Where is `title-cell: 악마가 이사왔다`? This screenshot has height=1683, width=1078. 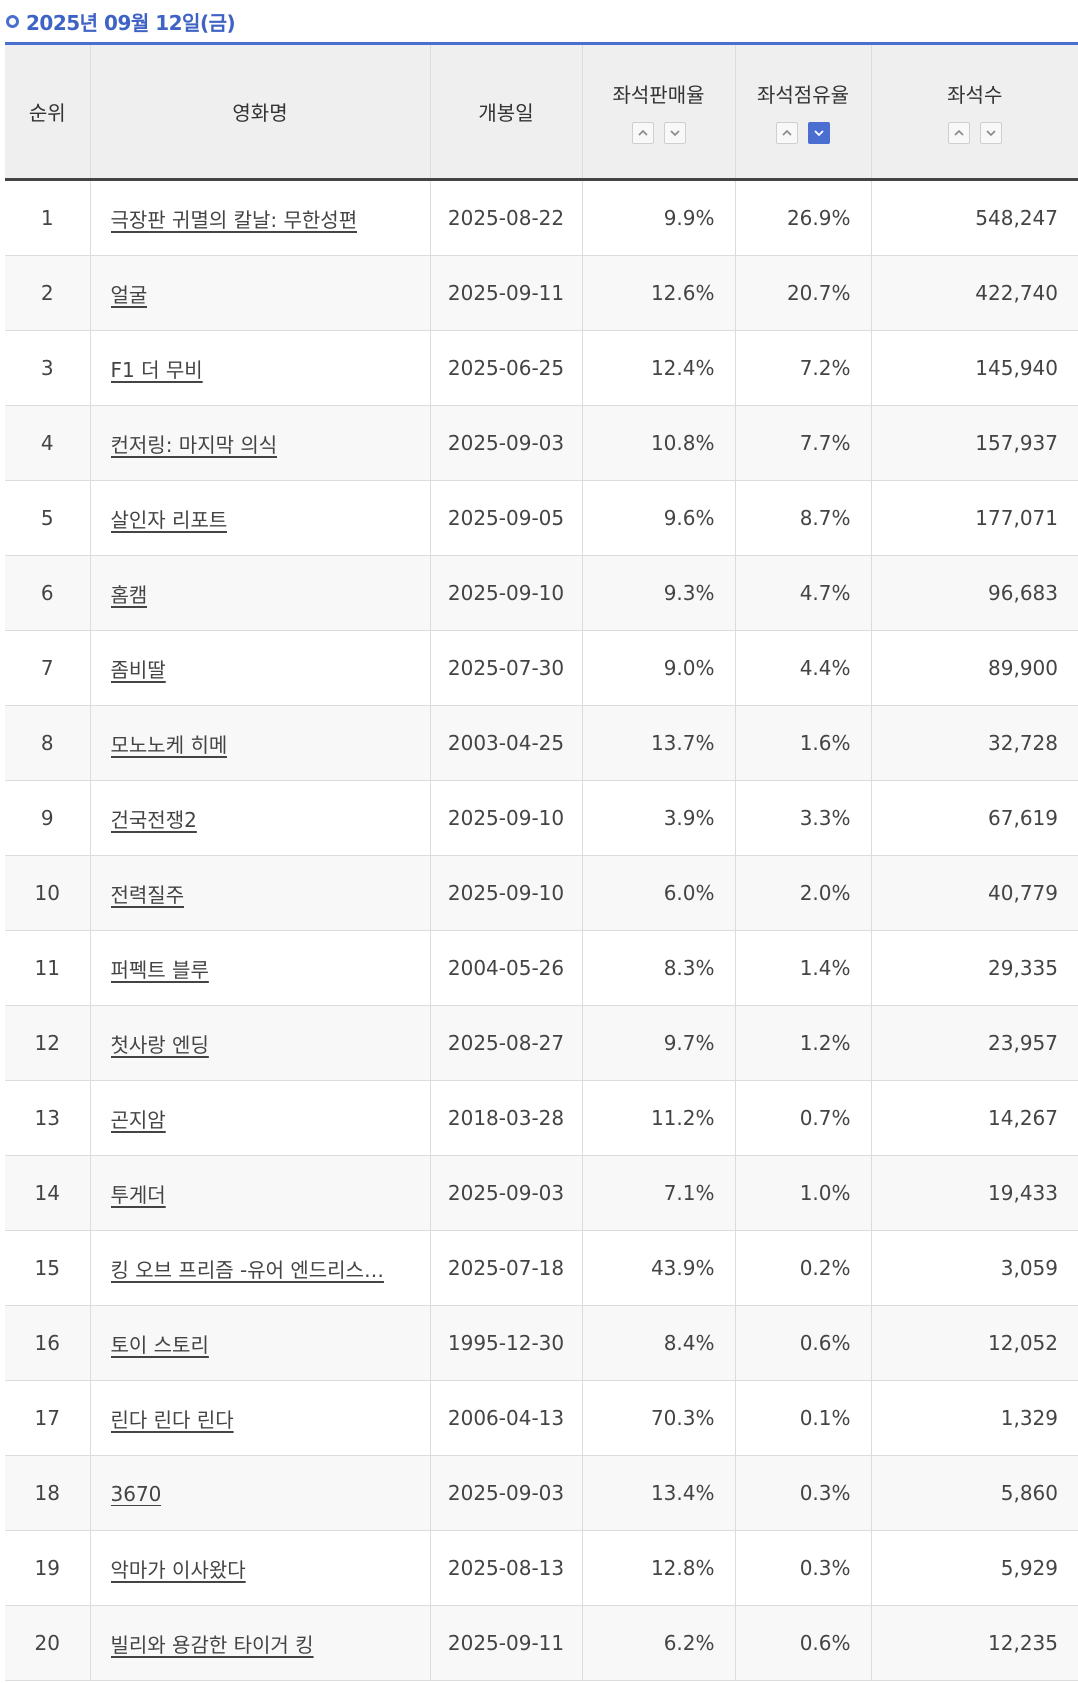
title-cell: 악마가 이사왔다 is located at coordinates (260, 1568).